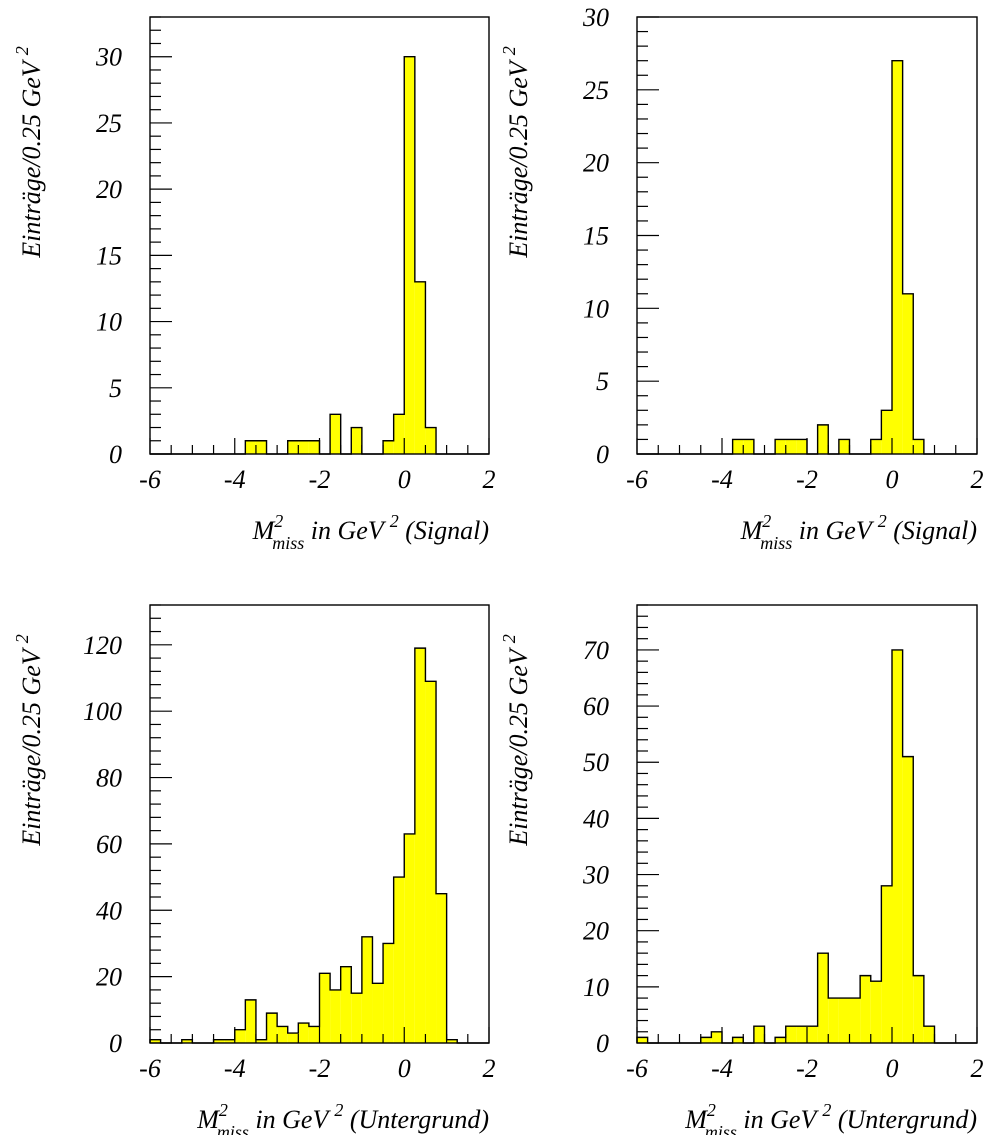 The width and height of the screenshot is (990, 1135). What do you see at coordinates (115, 388) in the screenshot?
I see `y-tick-label: 5` at bounding box center [115, 388].